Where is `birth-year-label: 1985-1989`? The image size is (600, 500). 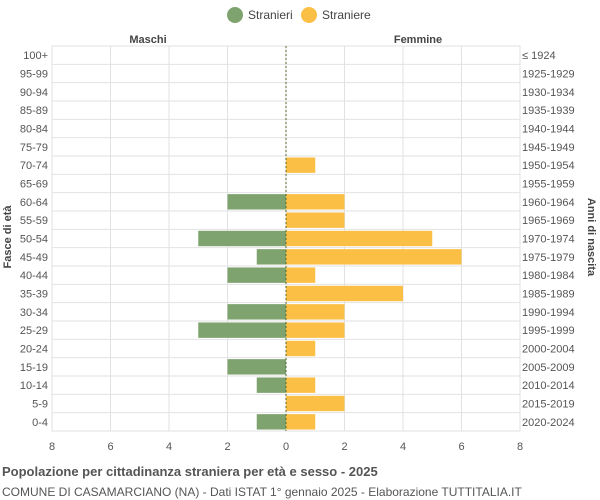 birth-year-label: 1985-1989 is located at coordinates (548, 295).